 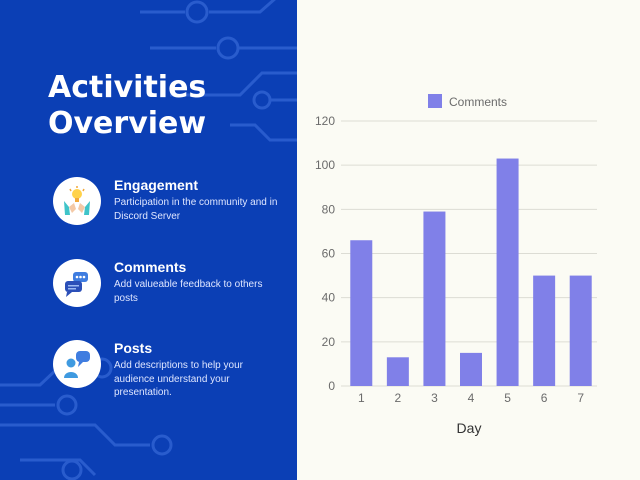 What do you see at coordinates (471, 398) in the screenshot?
I see `x-tick-label-4: 4` at bounding box center [471, 398].